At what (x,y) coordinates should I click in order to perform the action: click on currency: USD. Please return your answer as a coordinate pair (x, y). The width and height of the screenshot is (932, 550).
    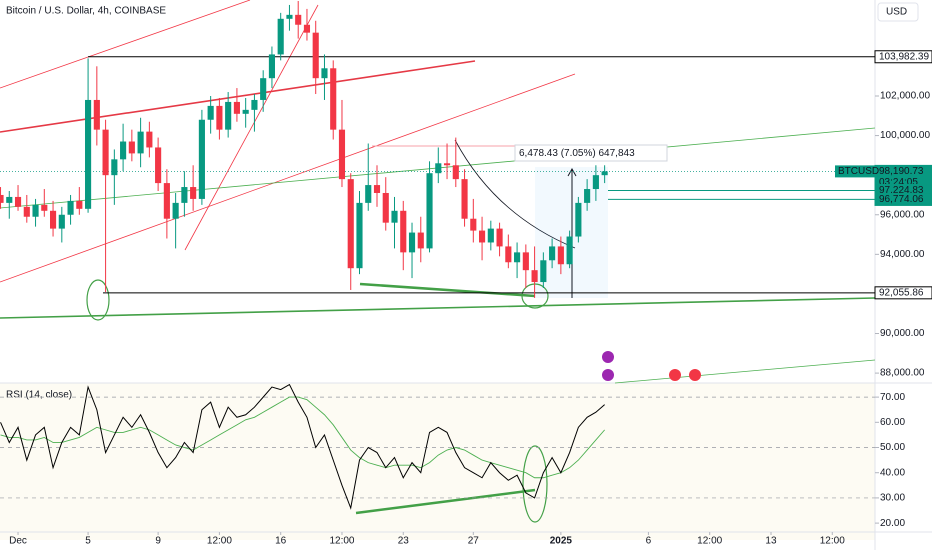
    Looking at the image, I should click on (896, 12).